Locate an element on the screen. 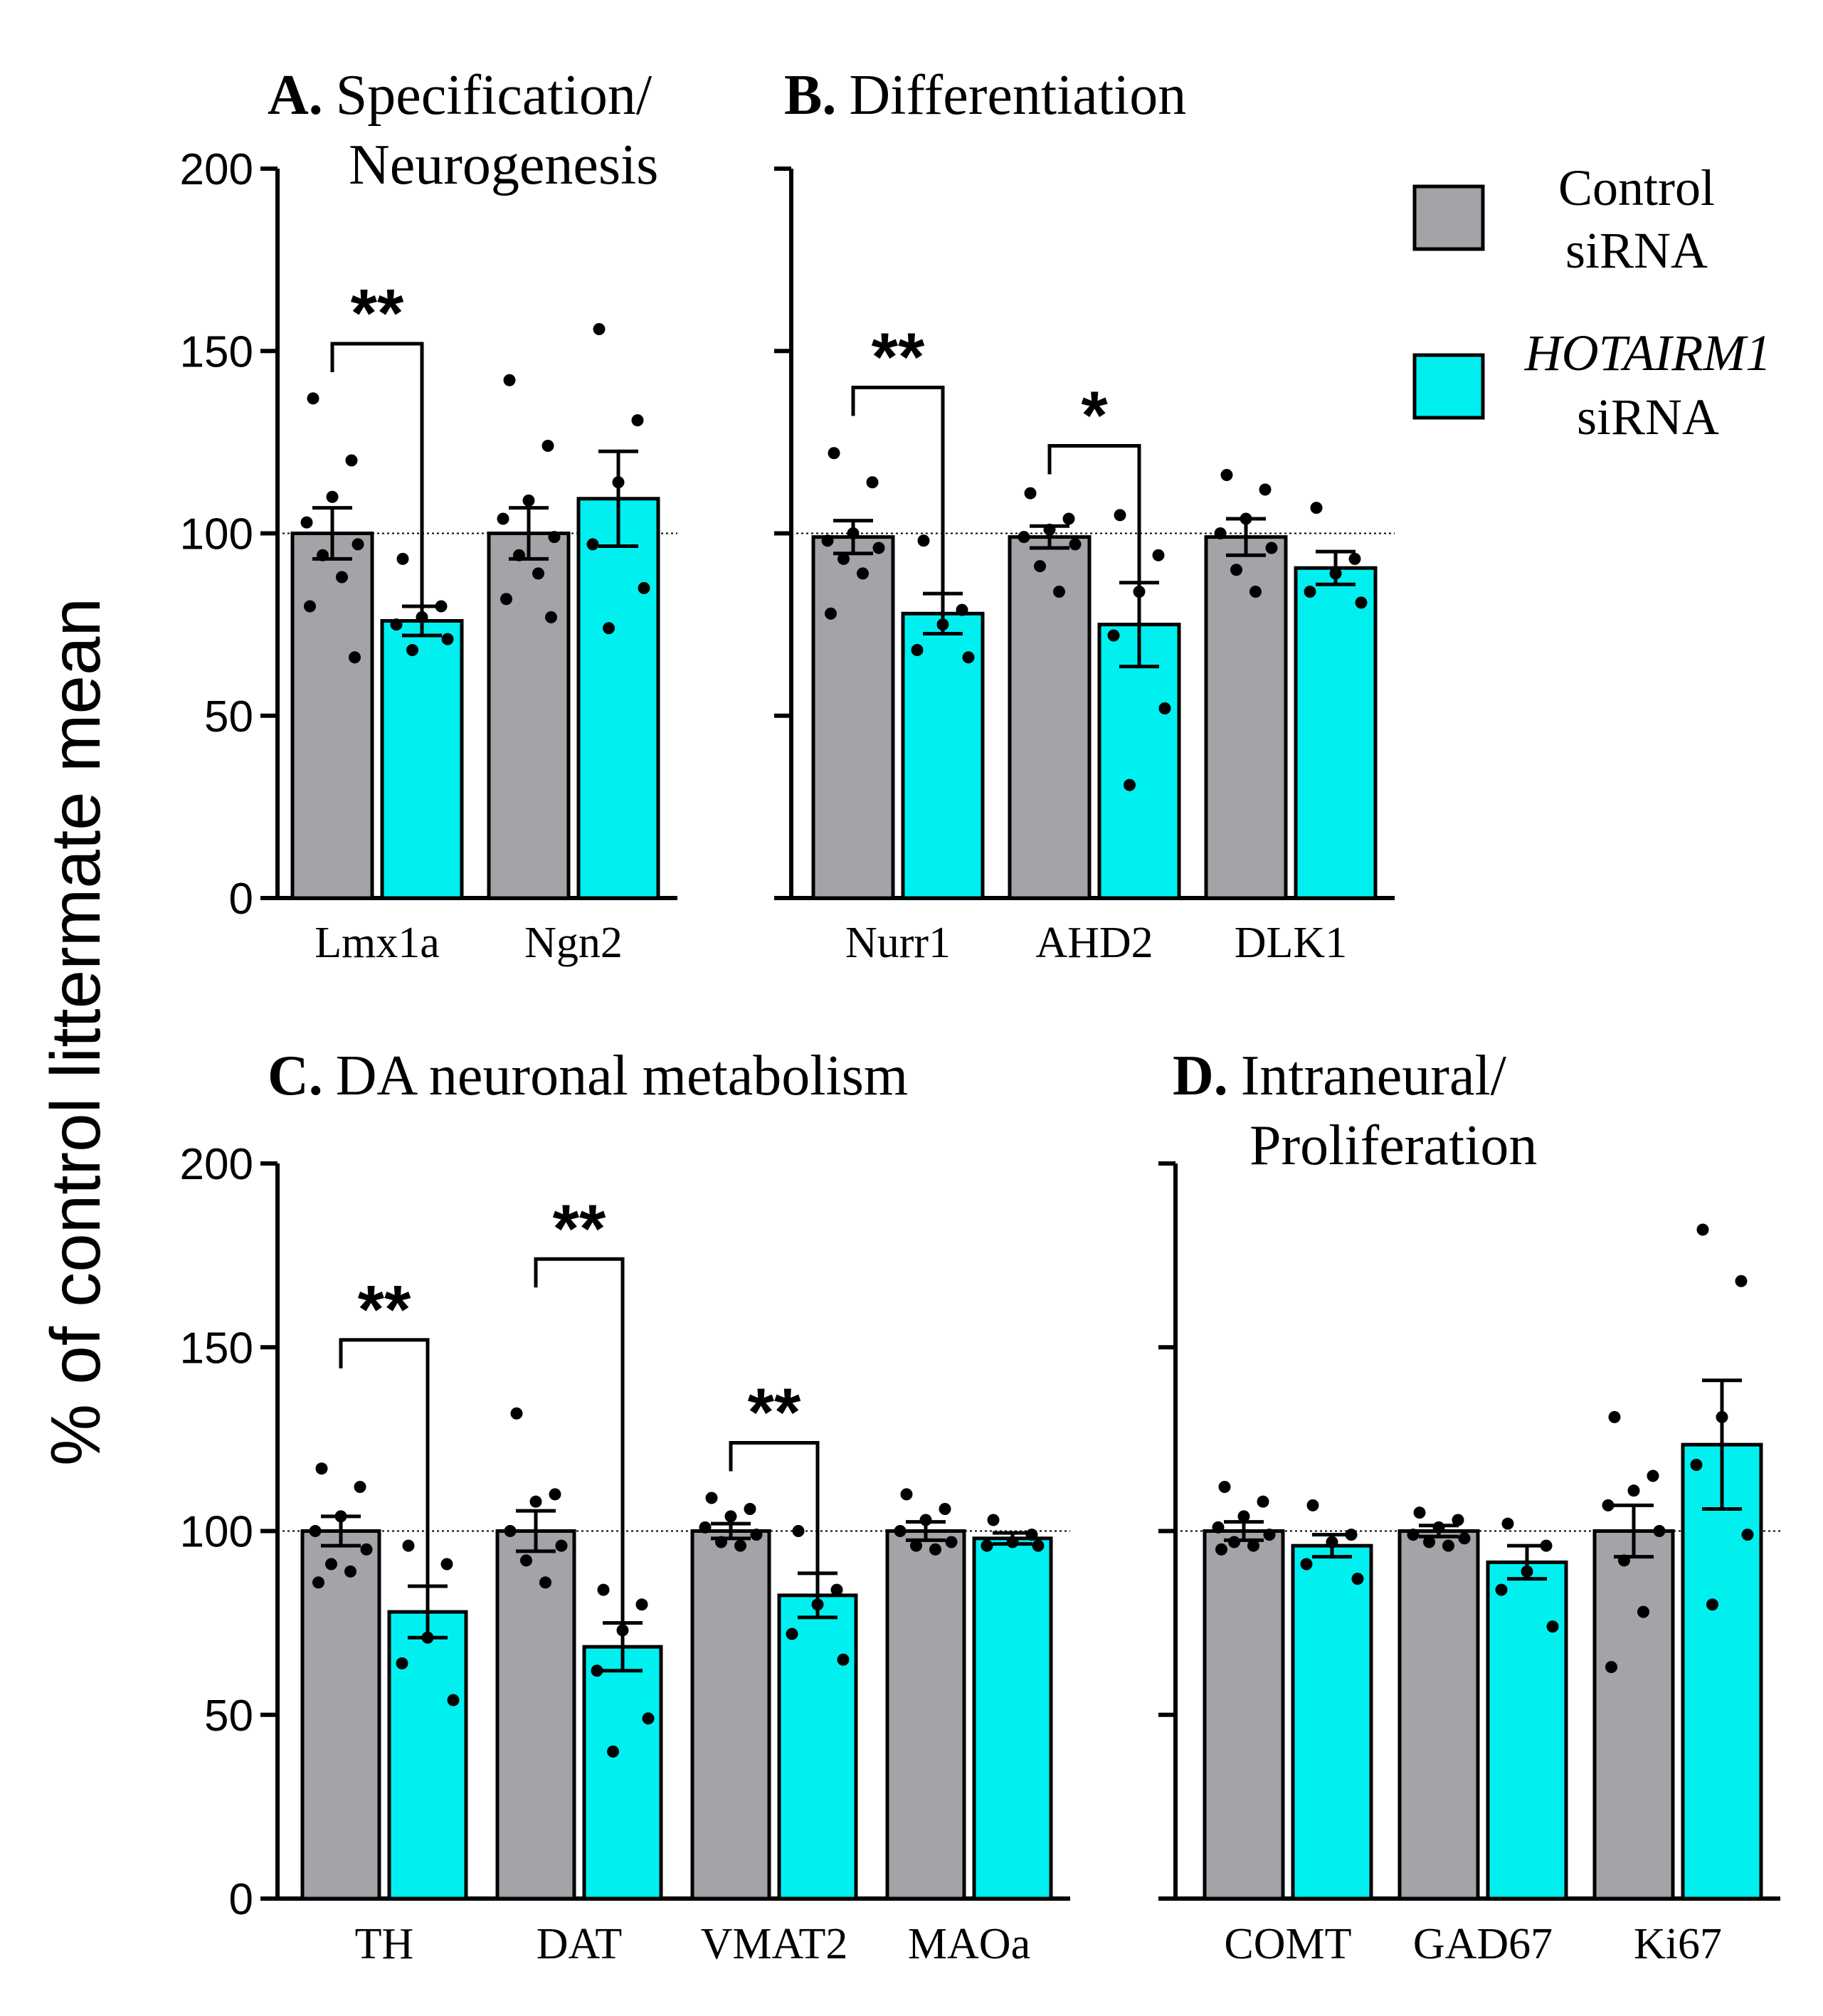 Image resolution: width=1823 pixels, height=2016 pixels. bar-dat-control is located at coordinates (535, 1715).